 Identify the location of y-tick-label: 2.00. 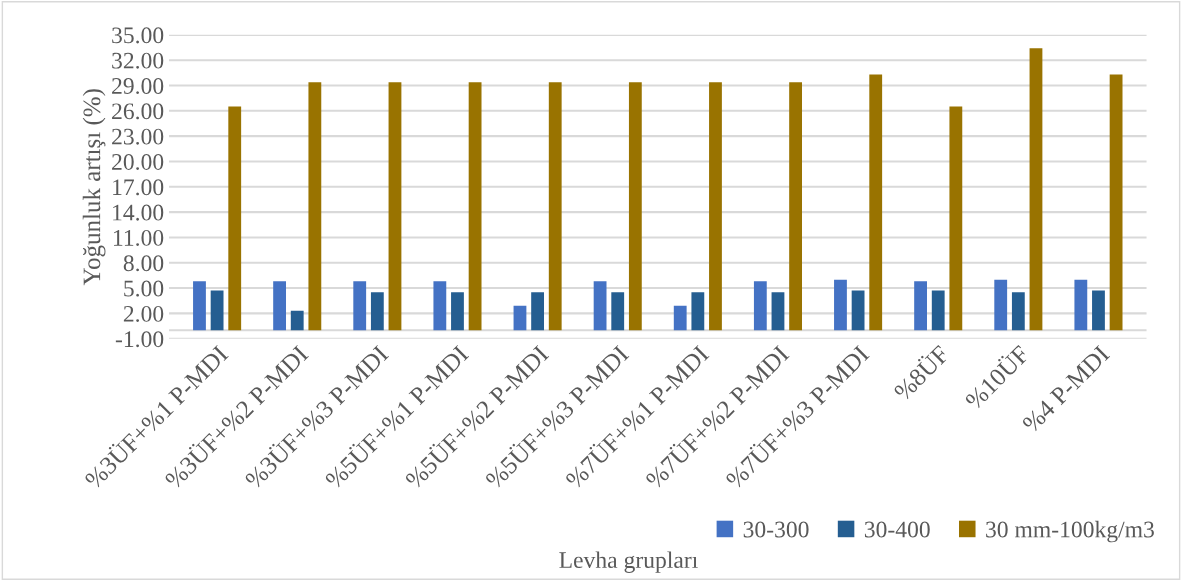
(143, 313).